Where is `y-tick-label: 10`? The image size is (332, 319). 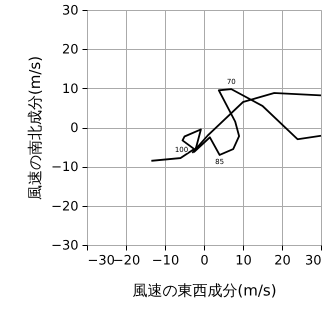 y-tick-label: 10 is located at coordinates (70, 89).